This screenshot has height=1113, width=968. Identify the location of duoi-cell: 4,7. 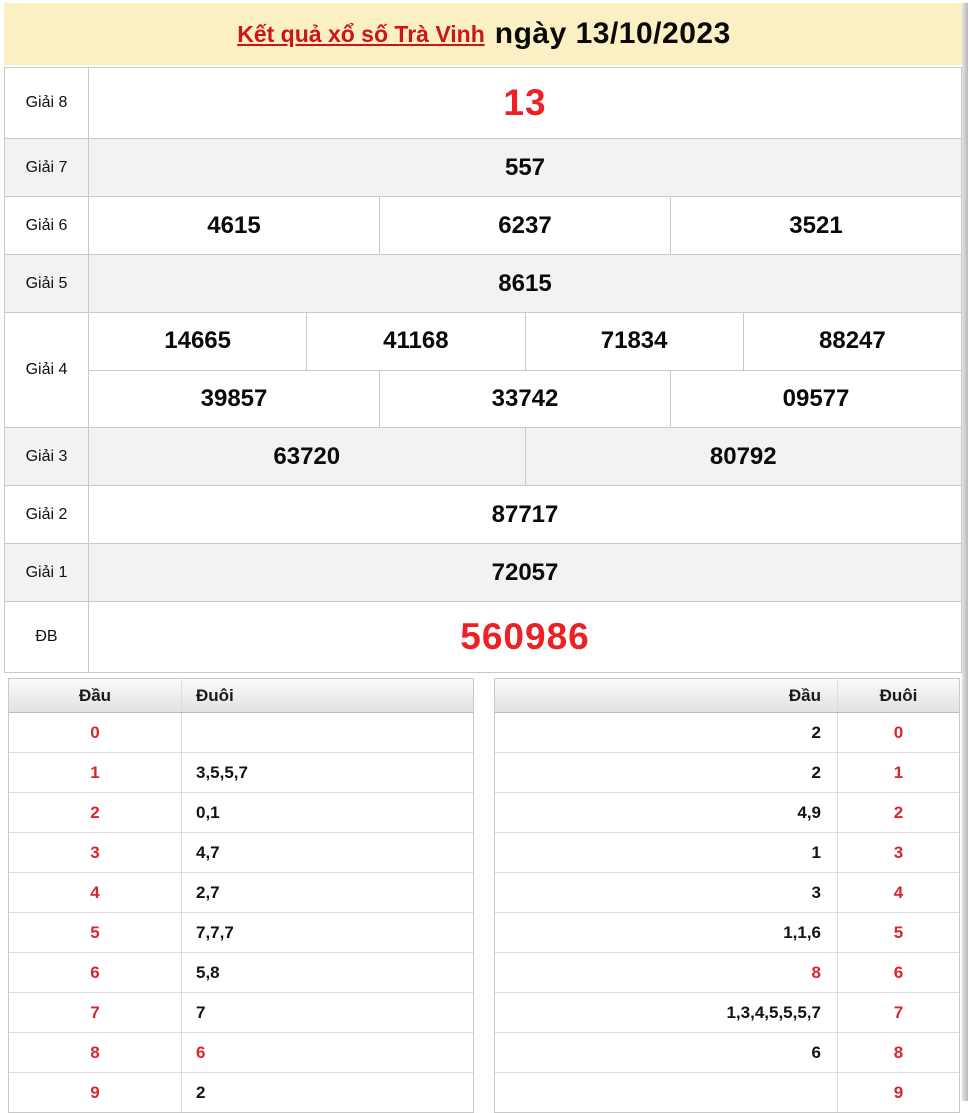
(208, 852).